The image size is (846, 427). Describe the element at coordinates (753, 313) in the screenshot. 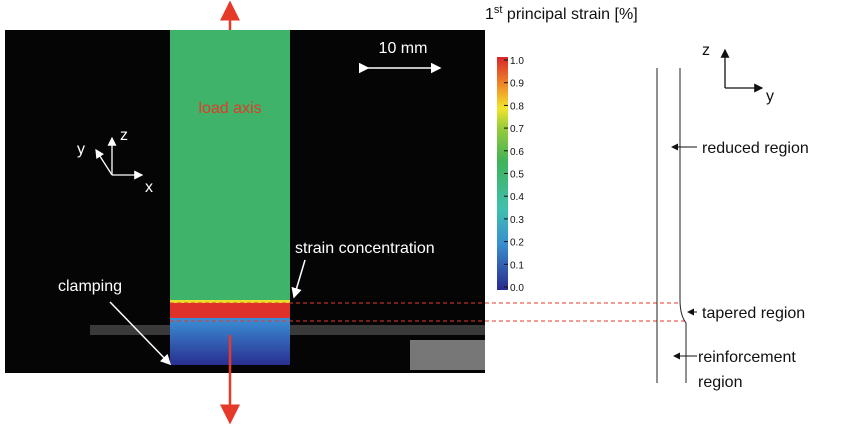

I see `tapered-region-label: tapered region` at that location.